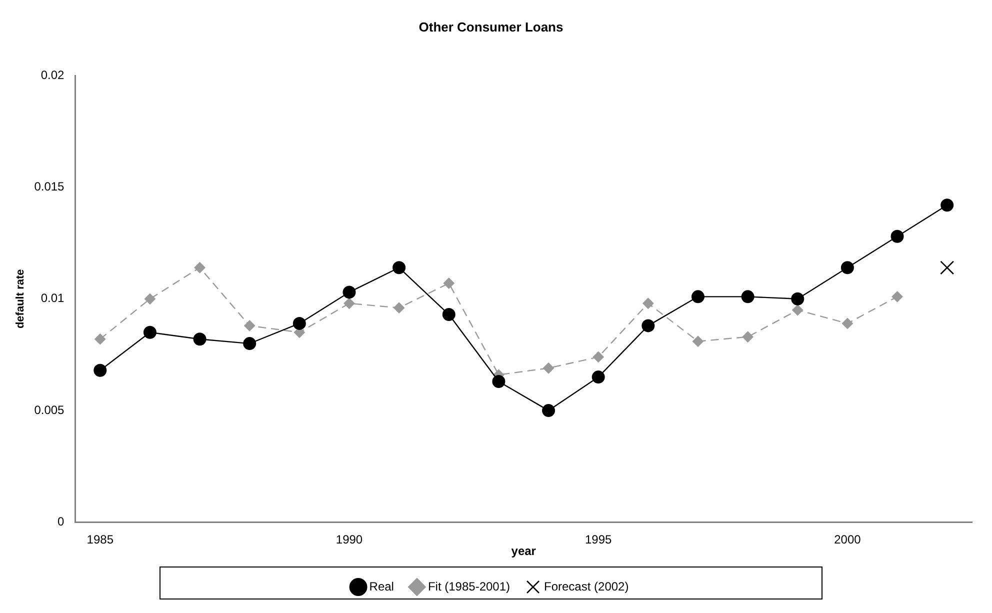 Image resolution: width=992 pixels, height=613 pixels. Describe the element at coordinates (49, 187) in the screenshot. I see `y-tick-label: 0.015` at that location.